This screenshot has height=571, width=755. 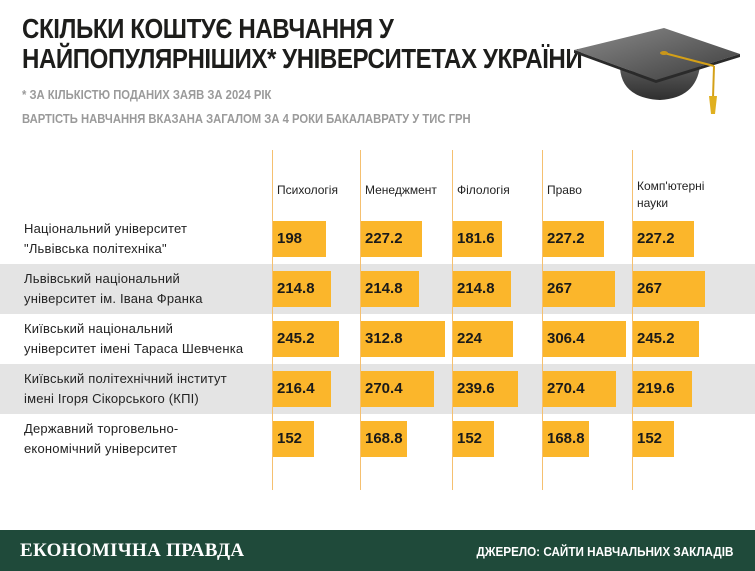 What do you see at coordinates (95, 248) in the screenshot?
I see `university-name-line: "Львівська політехніка"` at bounding box center [95, 248].